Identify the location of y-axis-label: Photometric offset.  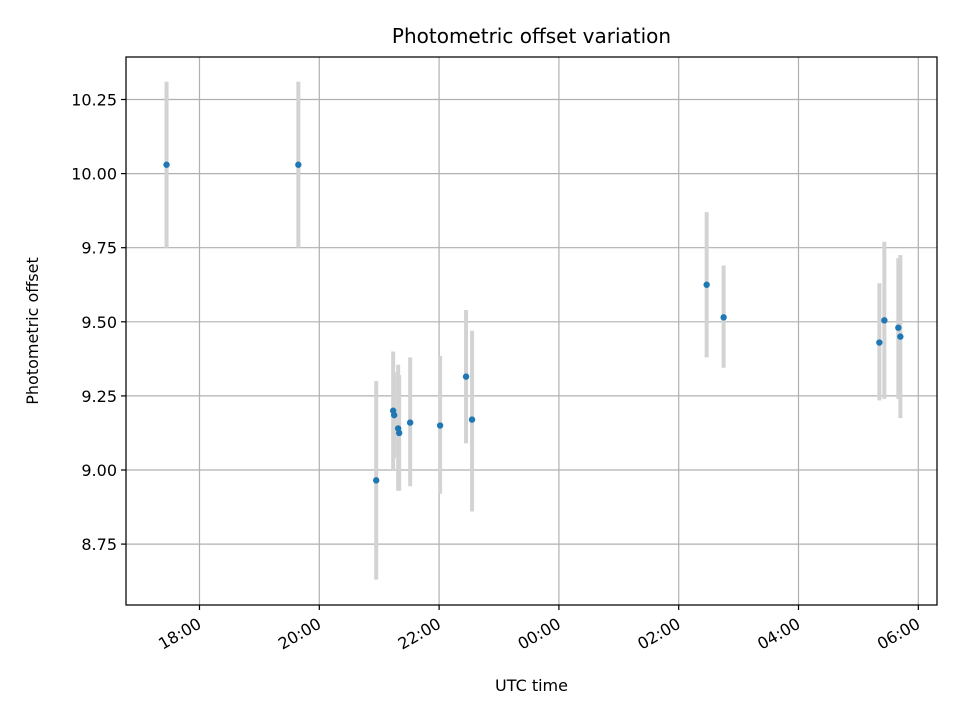
(32, 331).